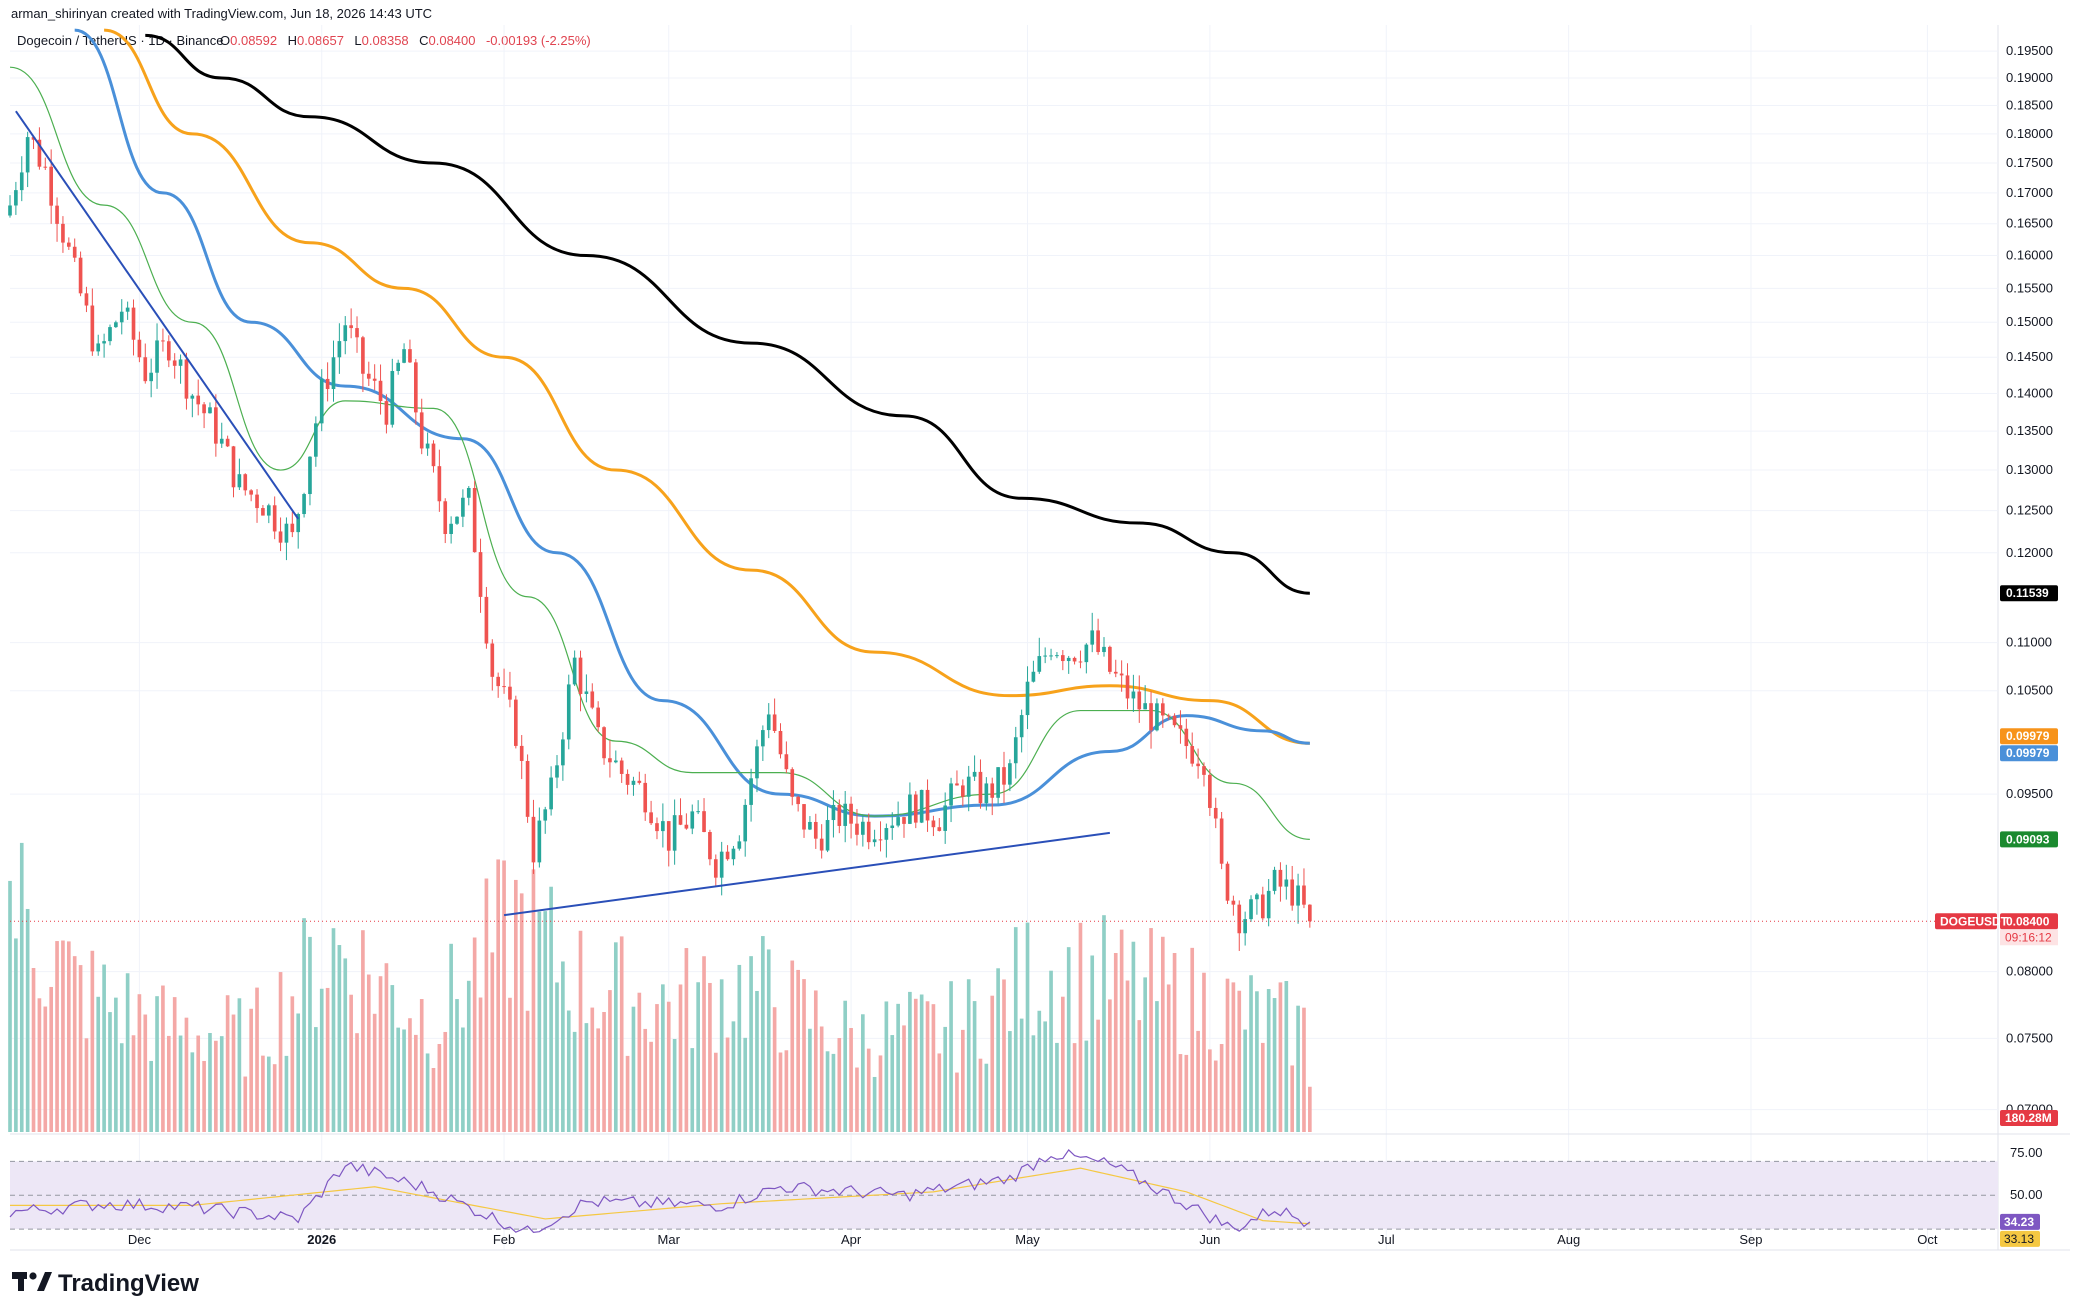 The image size is (2078, 1312). I want to click on tradingview-logo: TradingView, so click(105, 1283).